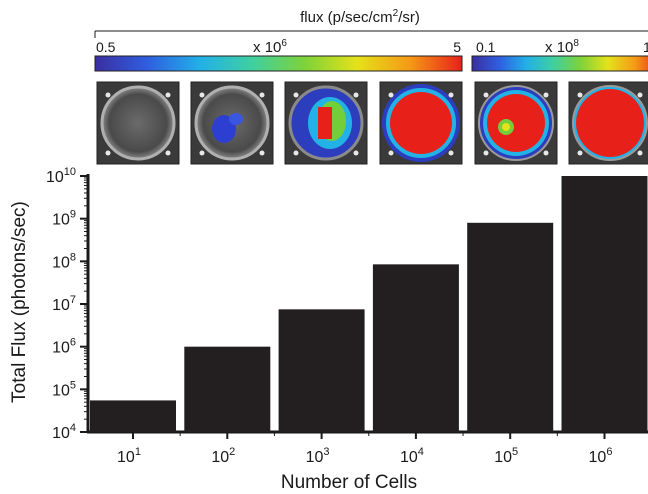  What do you see at coordinates (278, 63) in the screenshot?
I see `colorbar-low-gradient` at bounding box center [278, 63].